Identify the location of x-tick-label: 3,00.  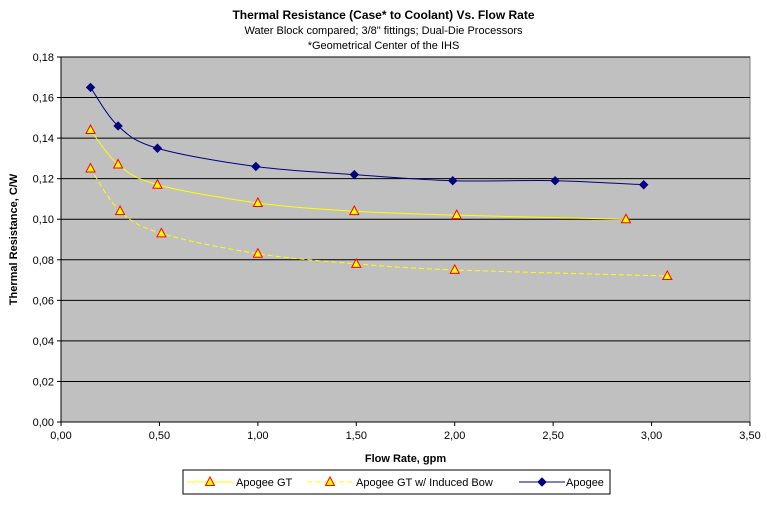
(651, 436).